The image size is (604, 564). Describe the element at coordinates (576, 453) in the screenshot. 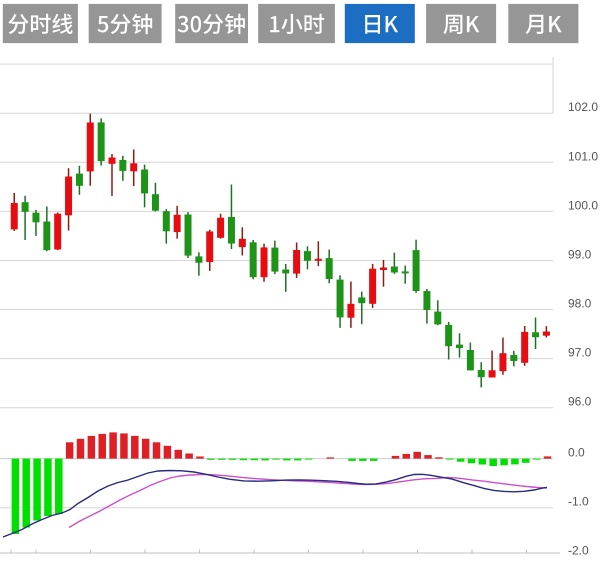

I see `svg-text: 0.0` at that location.